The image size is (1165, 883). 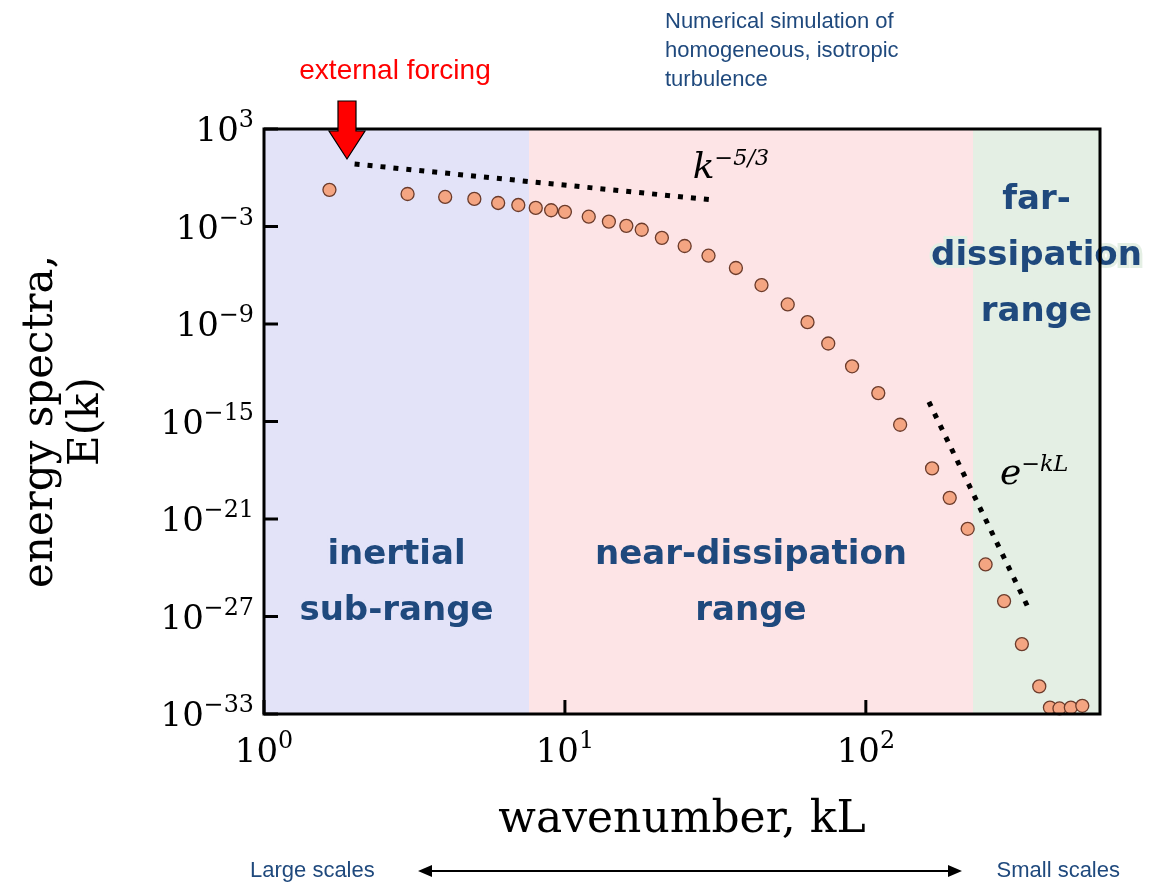 What do you see at coordinates (682, 816) in the screenshot?
I see `x-axis-title: wavenumber, kL` at bounding box center [682, 816].